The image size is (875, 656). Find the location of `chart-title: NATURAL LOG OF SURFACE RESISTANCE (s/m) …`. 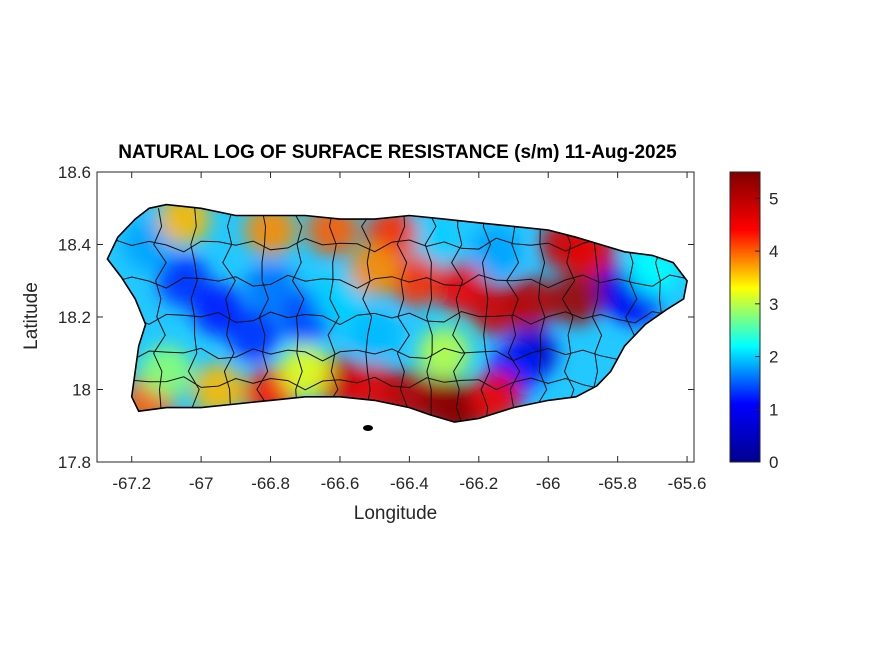

chart-title: NATURAL LOG OF SURFACE RESISTANCE (s/m) … is located at coordinates (397, 152).